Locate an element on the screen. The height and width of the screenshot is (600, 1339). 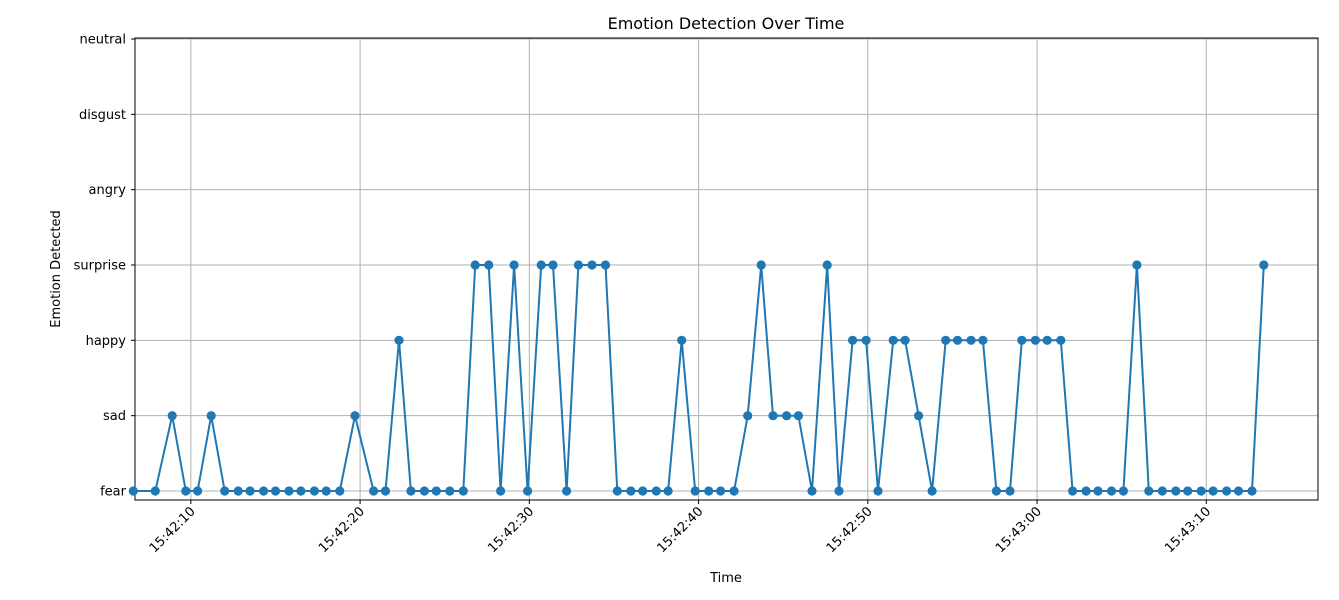
y-tick-label: disgust is located at coordinates (102, 115).